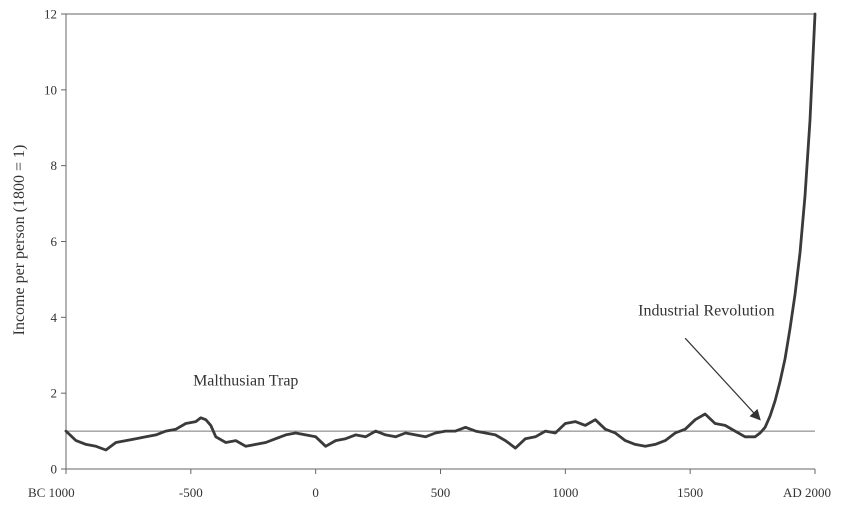 This screenshot has height=505, width=850. What do you see at coordinates (722, 379) in the screenshot?
I see `annotation-arrow` at bounding box center [722, 379].